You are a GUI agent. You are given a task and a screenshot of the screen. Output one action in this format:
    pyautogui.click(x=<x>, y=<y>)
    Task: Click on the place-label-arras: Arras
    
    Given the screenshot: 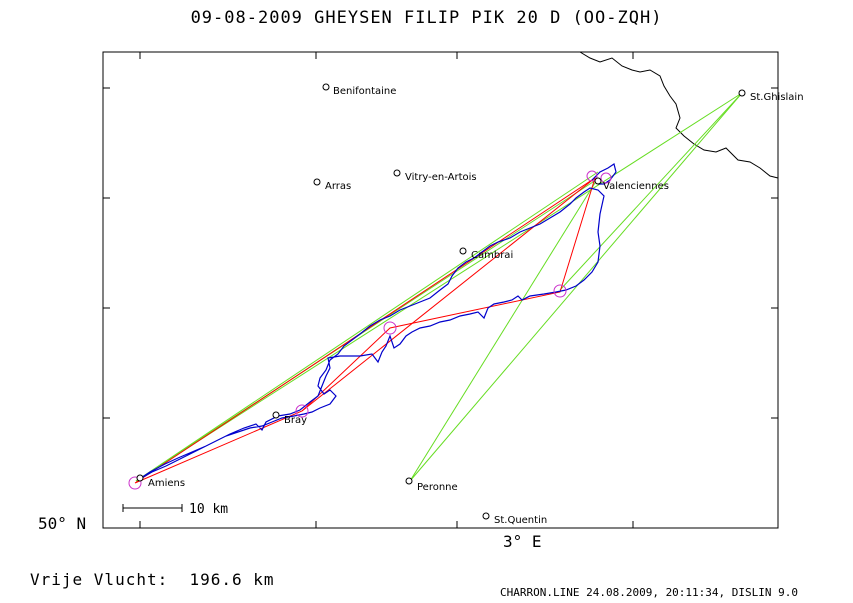 What is the action you would take?
    pyautogui.click(x=338, y=186)
    